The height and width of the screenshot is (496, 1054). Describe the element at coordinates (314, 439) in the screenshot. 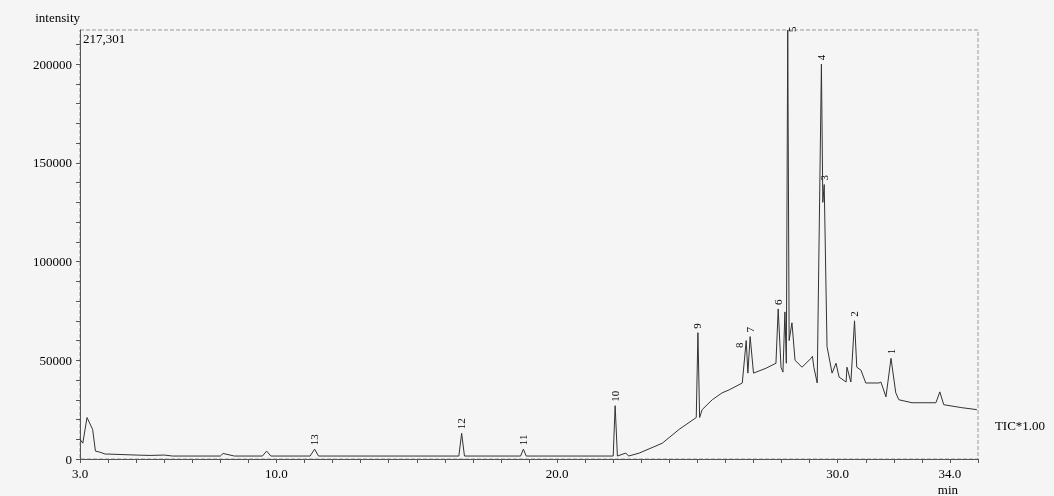

I see `annotation: 13` at that location.